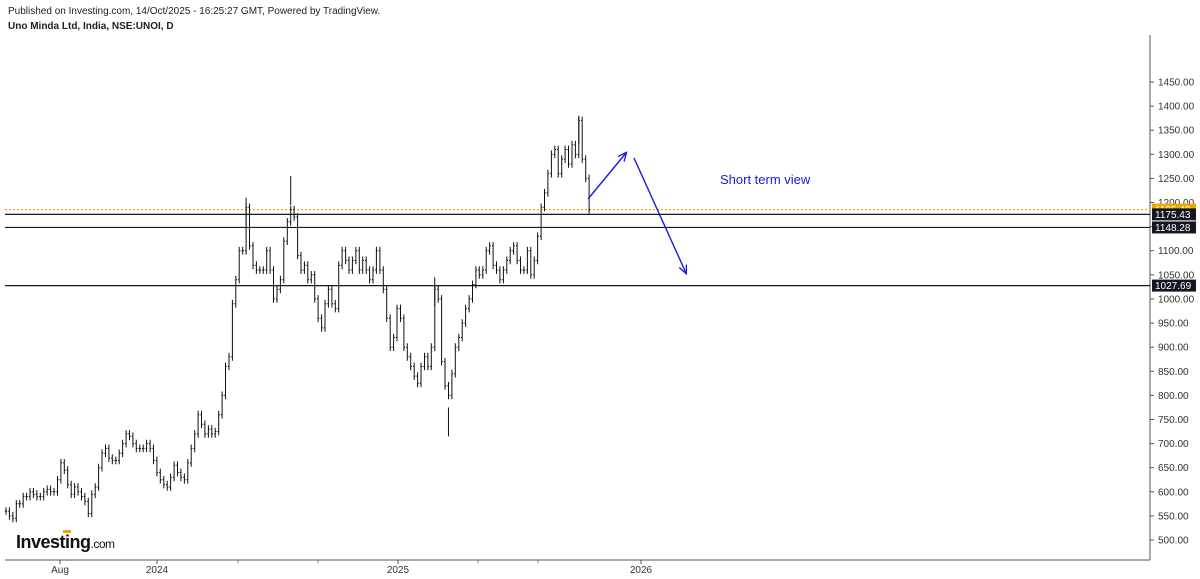 The width and height of the screenshot is (1200, 579). What do you see at coordinates (1173, 348) in the screenshot?
I see `y-tick-label: 900.00` at bounding box center [1173, 348].